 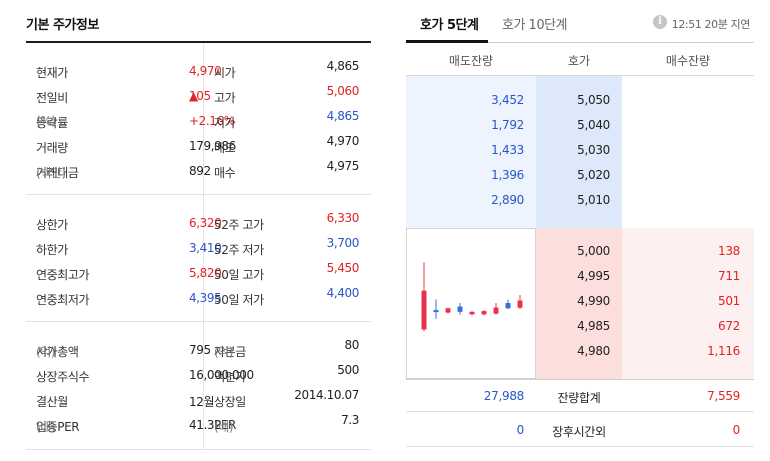 I want to click on ask-row: 1,792 5,040, so click(x=580, y=125).